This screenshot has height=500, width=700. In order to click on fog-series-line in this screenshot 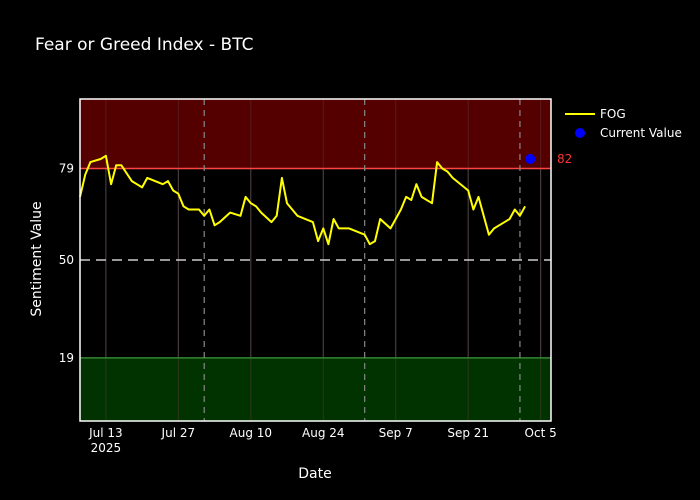, I will do `click(302, 200)`.